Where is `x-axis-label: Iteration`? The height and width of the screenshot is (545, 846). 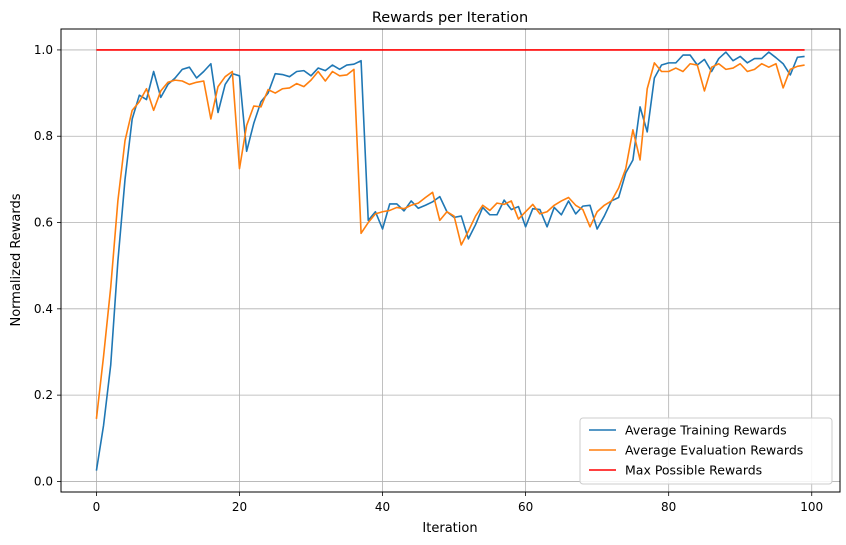
x-axis-label: Iteration is located at coordinates (449, 528).